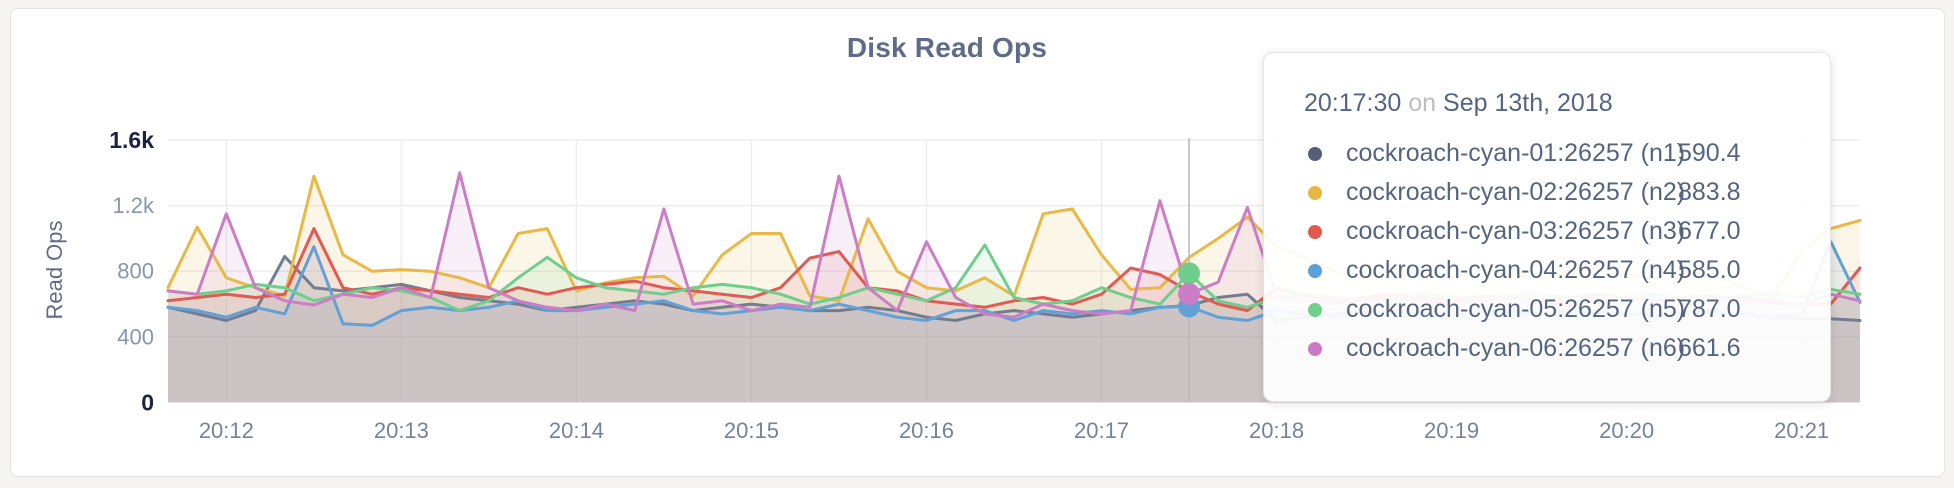 The image size is (1954, 488). I want to click on tooltip-row: cockroach-cyan-02:26257 (n2) 883.8, so click(1552, 192).